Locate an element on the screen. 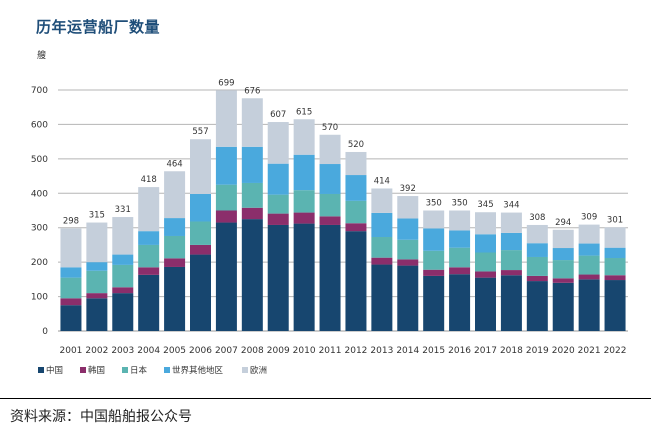 Image resolution: width=651 pixels, height=437 pixels. x-tick-label: 2011 is located at coordinates (330, 351).